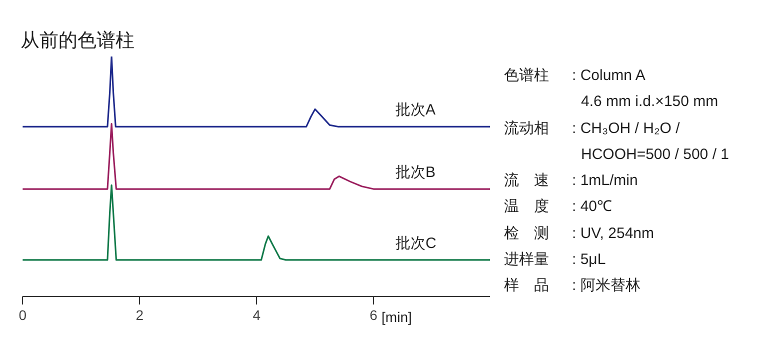 The width and height of the screenshot is (778, 347). What do you see at coordinates (77, 41) in the screenshot?
I see `chart-title: 从前的色谱柱` at bounding box center [77, 41].